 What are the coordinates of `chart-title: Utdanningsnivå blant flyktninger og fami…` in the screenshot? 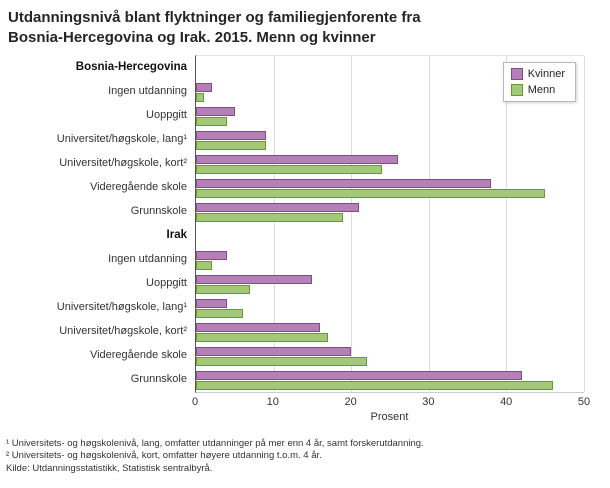 It's located at (214, 27).